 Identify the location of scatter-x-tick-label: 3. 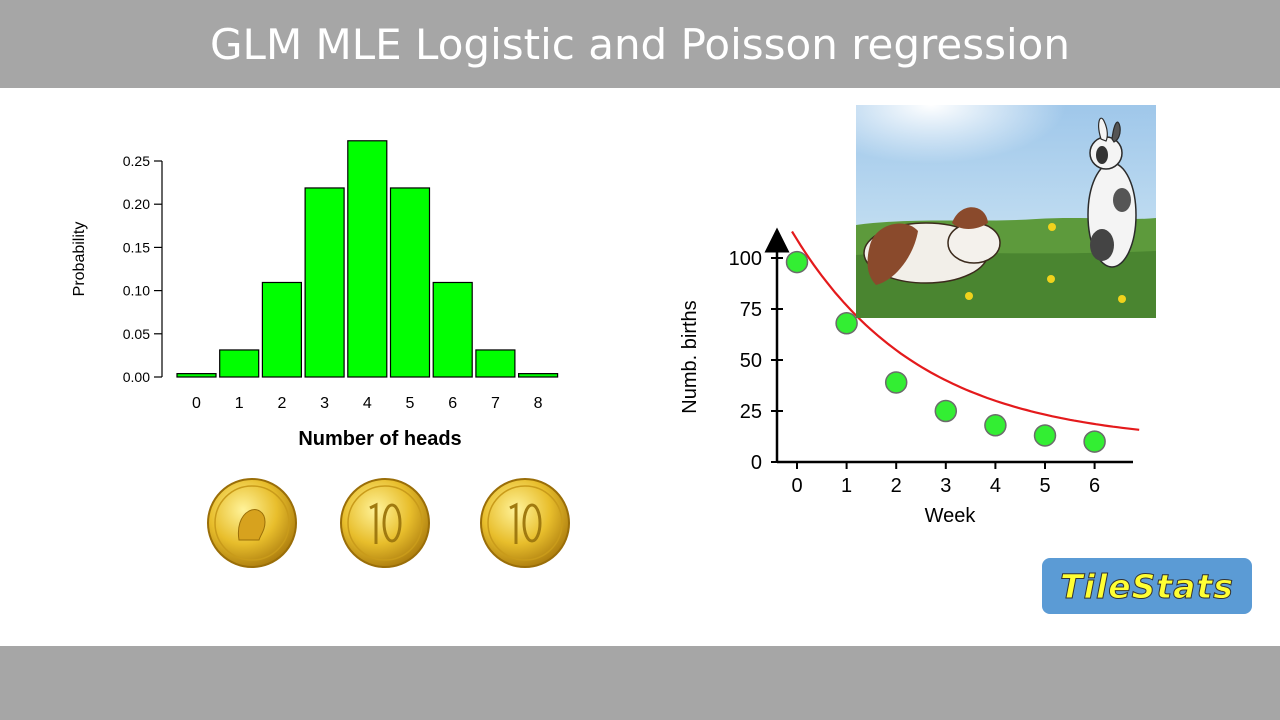
(945, 486).